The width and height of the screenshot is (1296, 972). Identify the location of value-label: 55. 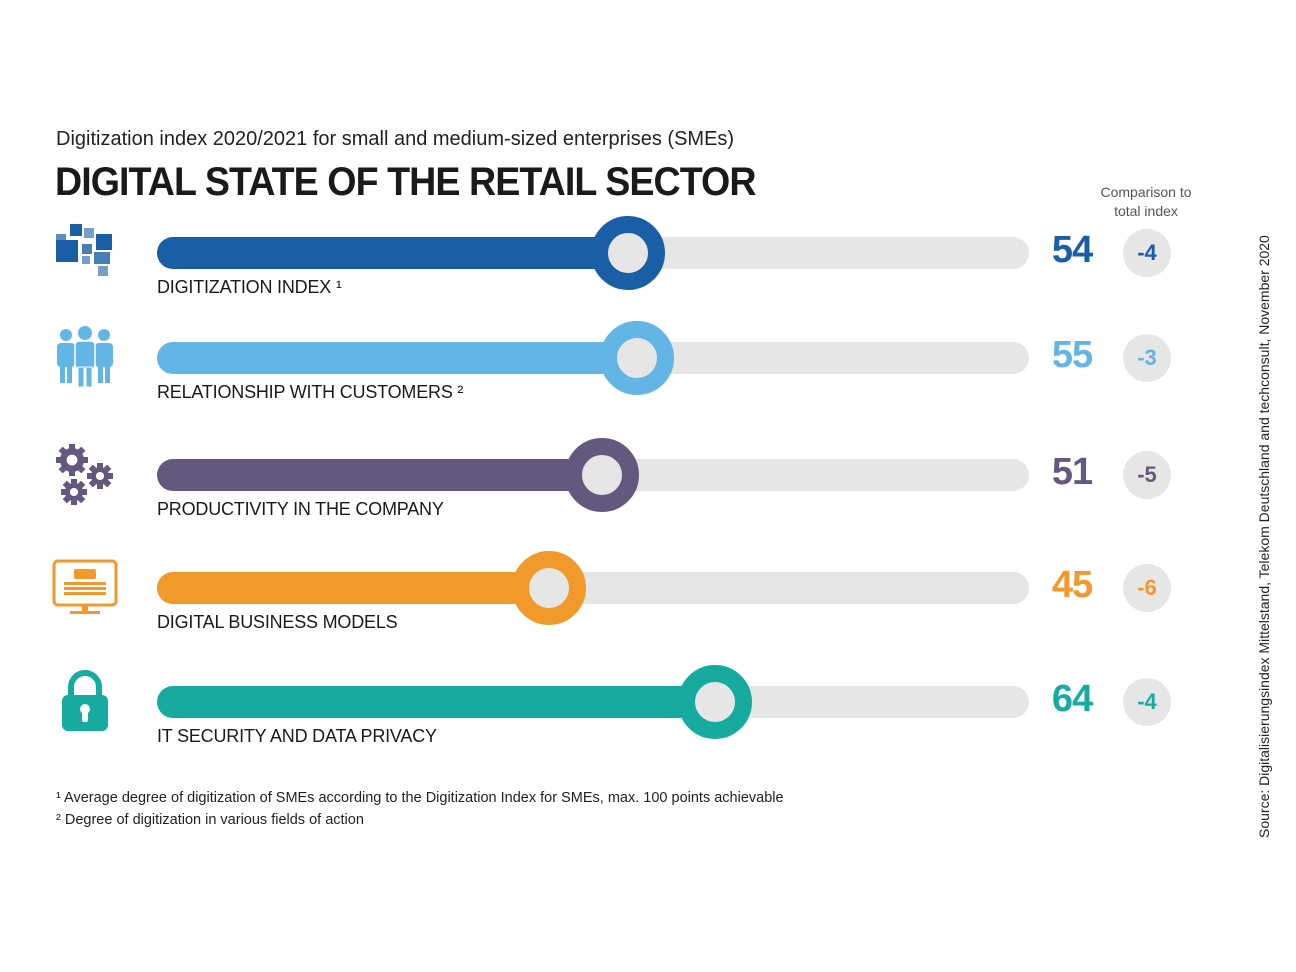
(1072, 355).